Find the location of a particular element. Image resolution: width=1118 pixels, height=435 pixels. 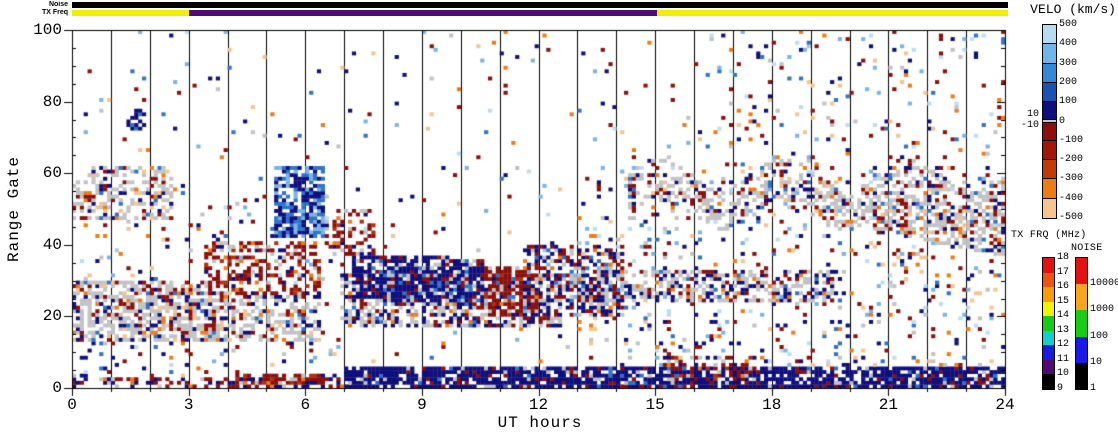

y-tick-label: 100 is located at coordinates (47, 30).